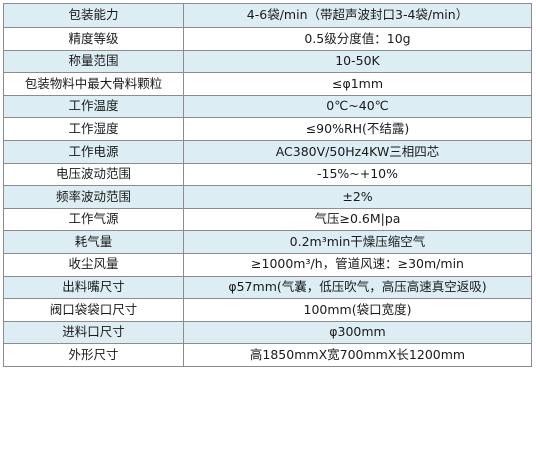 The image size is (536, 469). I want to click on table-row: 工作湿度 ≤90%RH(不结露), so click(267, 129).